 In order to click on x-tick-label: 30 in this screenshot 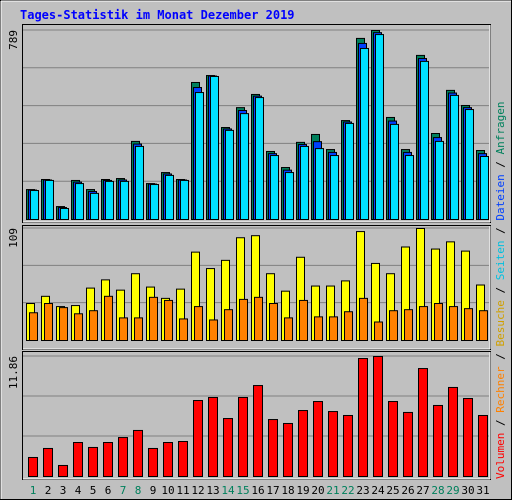, I will do `click(467, 490)`.